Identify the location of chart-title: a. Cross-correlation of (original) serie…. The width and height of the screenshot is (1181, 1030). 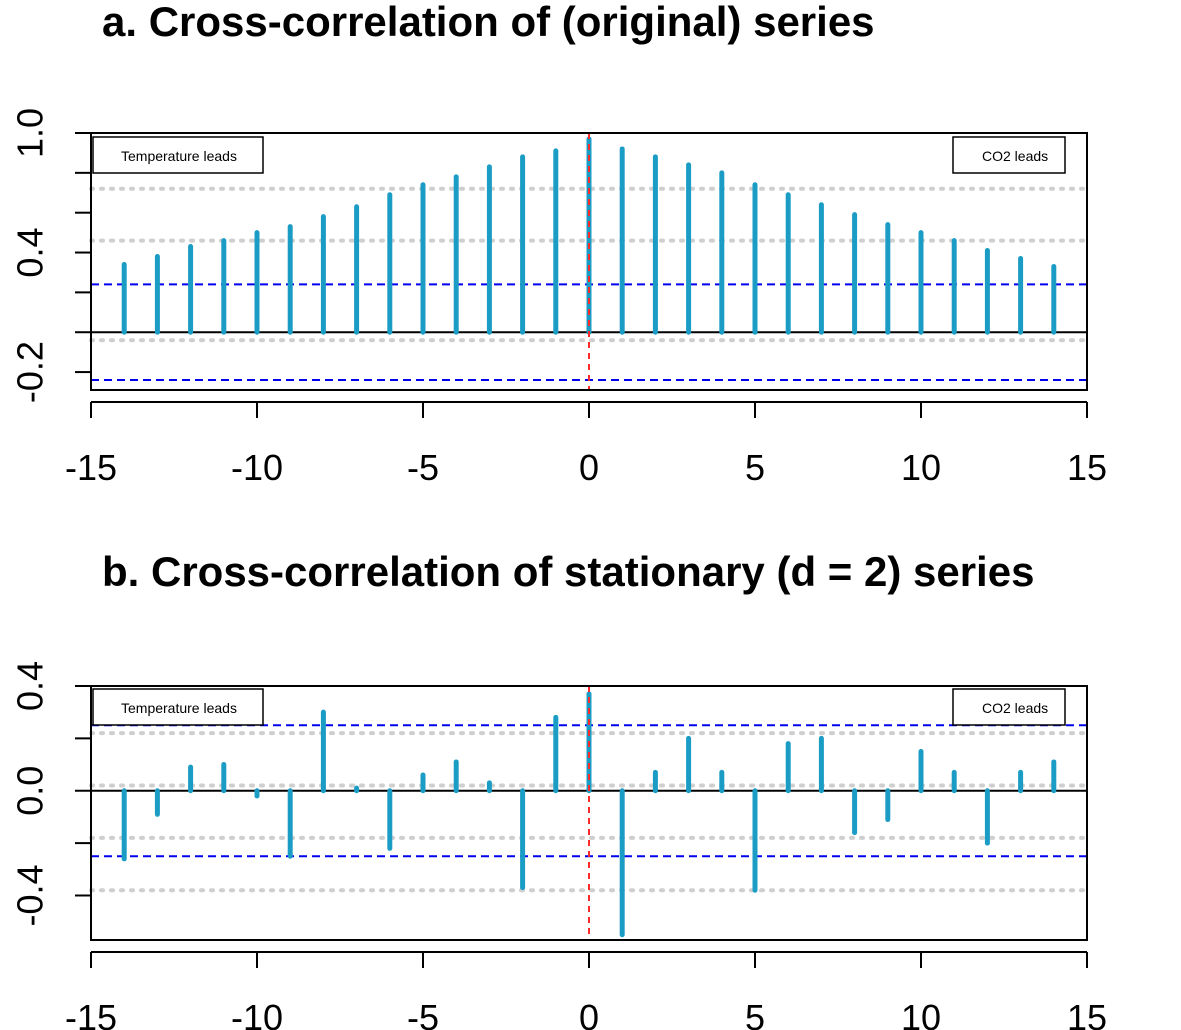
(488, 22).